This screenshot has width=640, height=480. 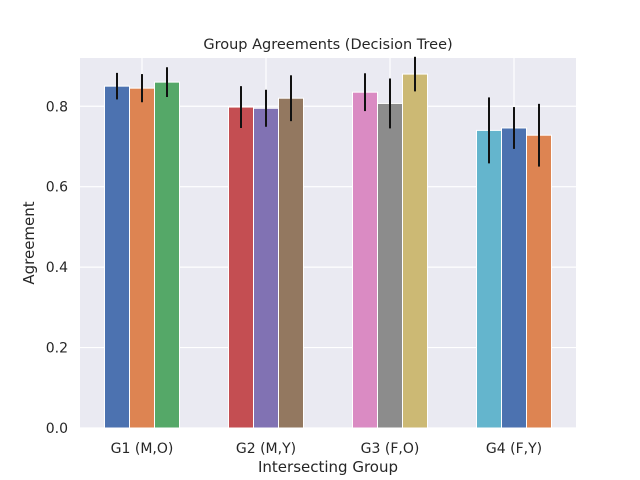 I want to click on y-tick-label: 0.8, so click(x=57, y=107).